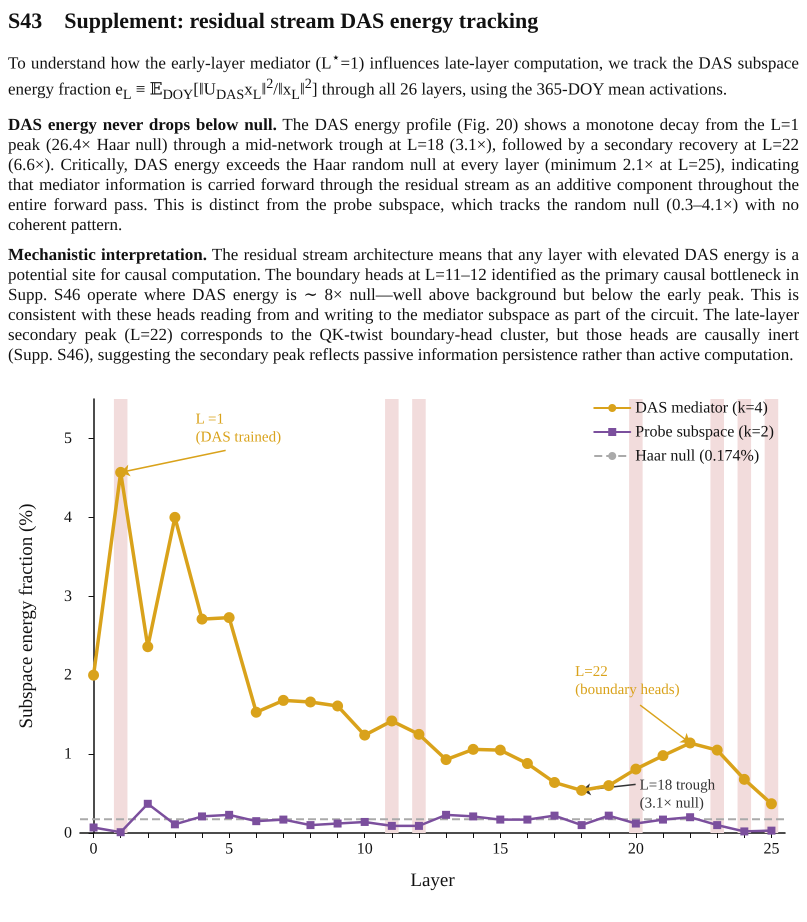 The height and width of the screenshot is (922, 807). What do you see at coordinates (704, 431) in the screenshot?
I see `legend-label: Probe subspace (k=2)` at bounding box center [704, 431].